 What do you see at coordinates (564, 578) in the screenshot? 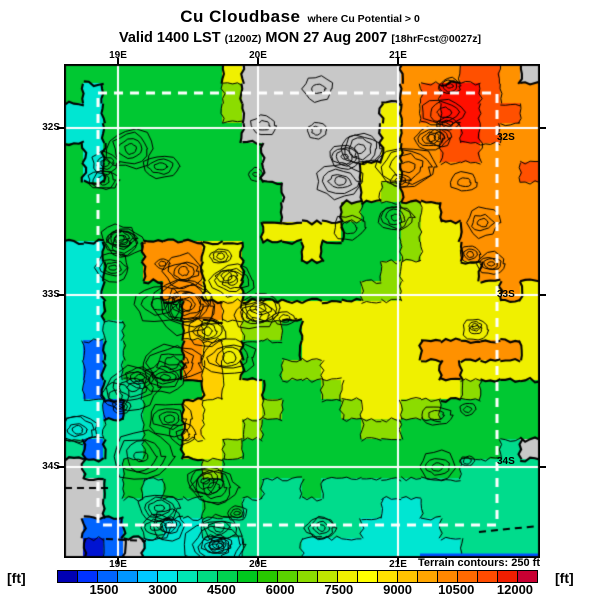
I see `colorbar-unit-right: [ft]` at bounding box center [564, 578].